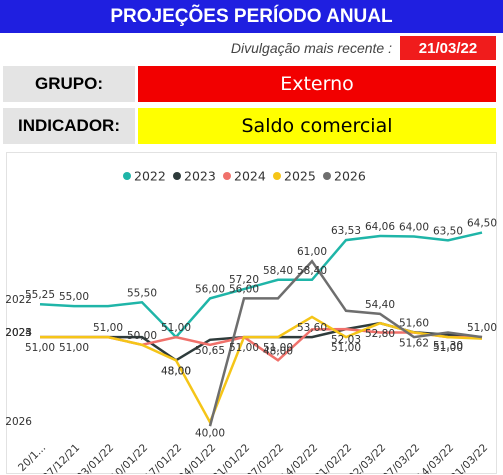  Describe the element at coordinates (142, 336) in the screenshot. I see `data-label: 50,00` at that location.